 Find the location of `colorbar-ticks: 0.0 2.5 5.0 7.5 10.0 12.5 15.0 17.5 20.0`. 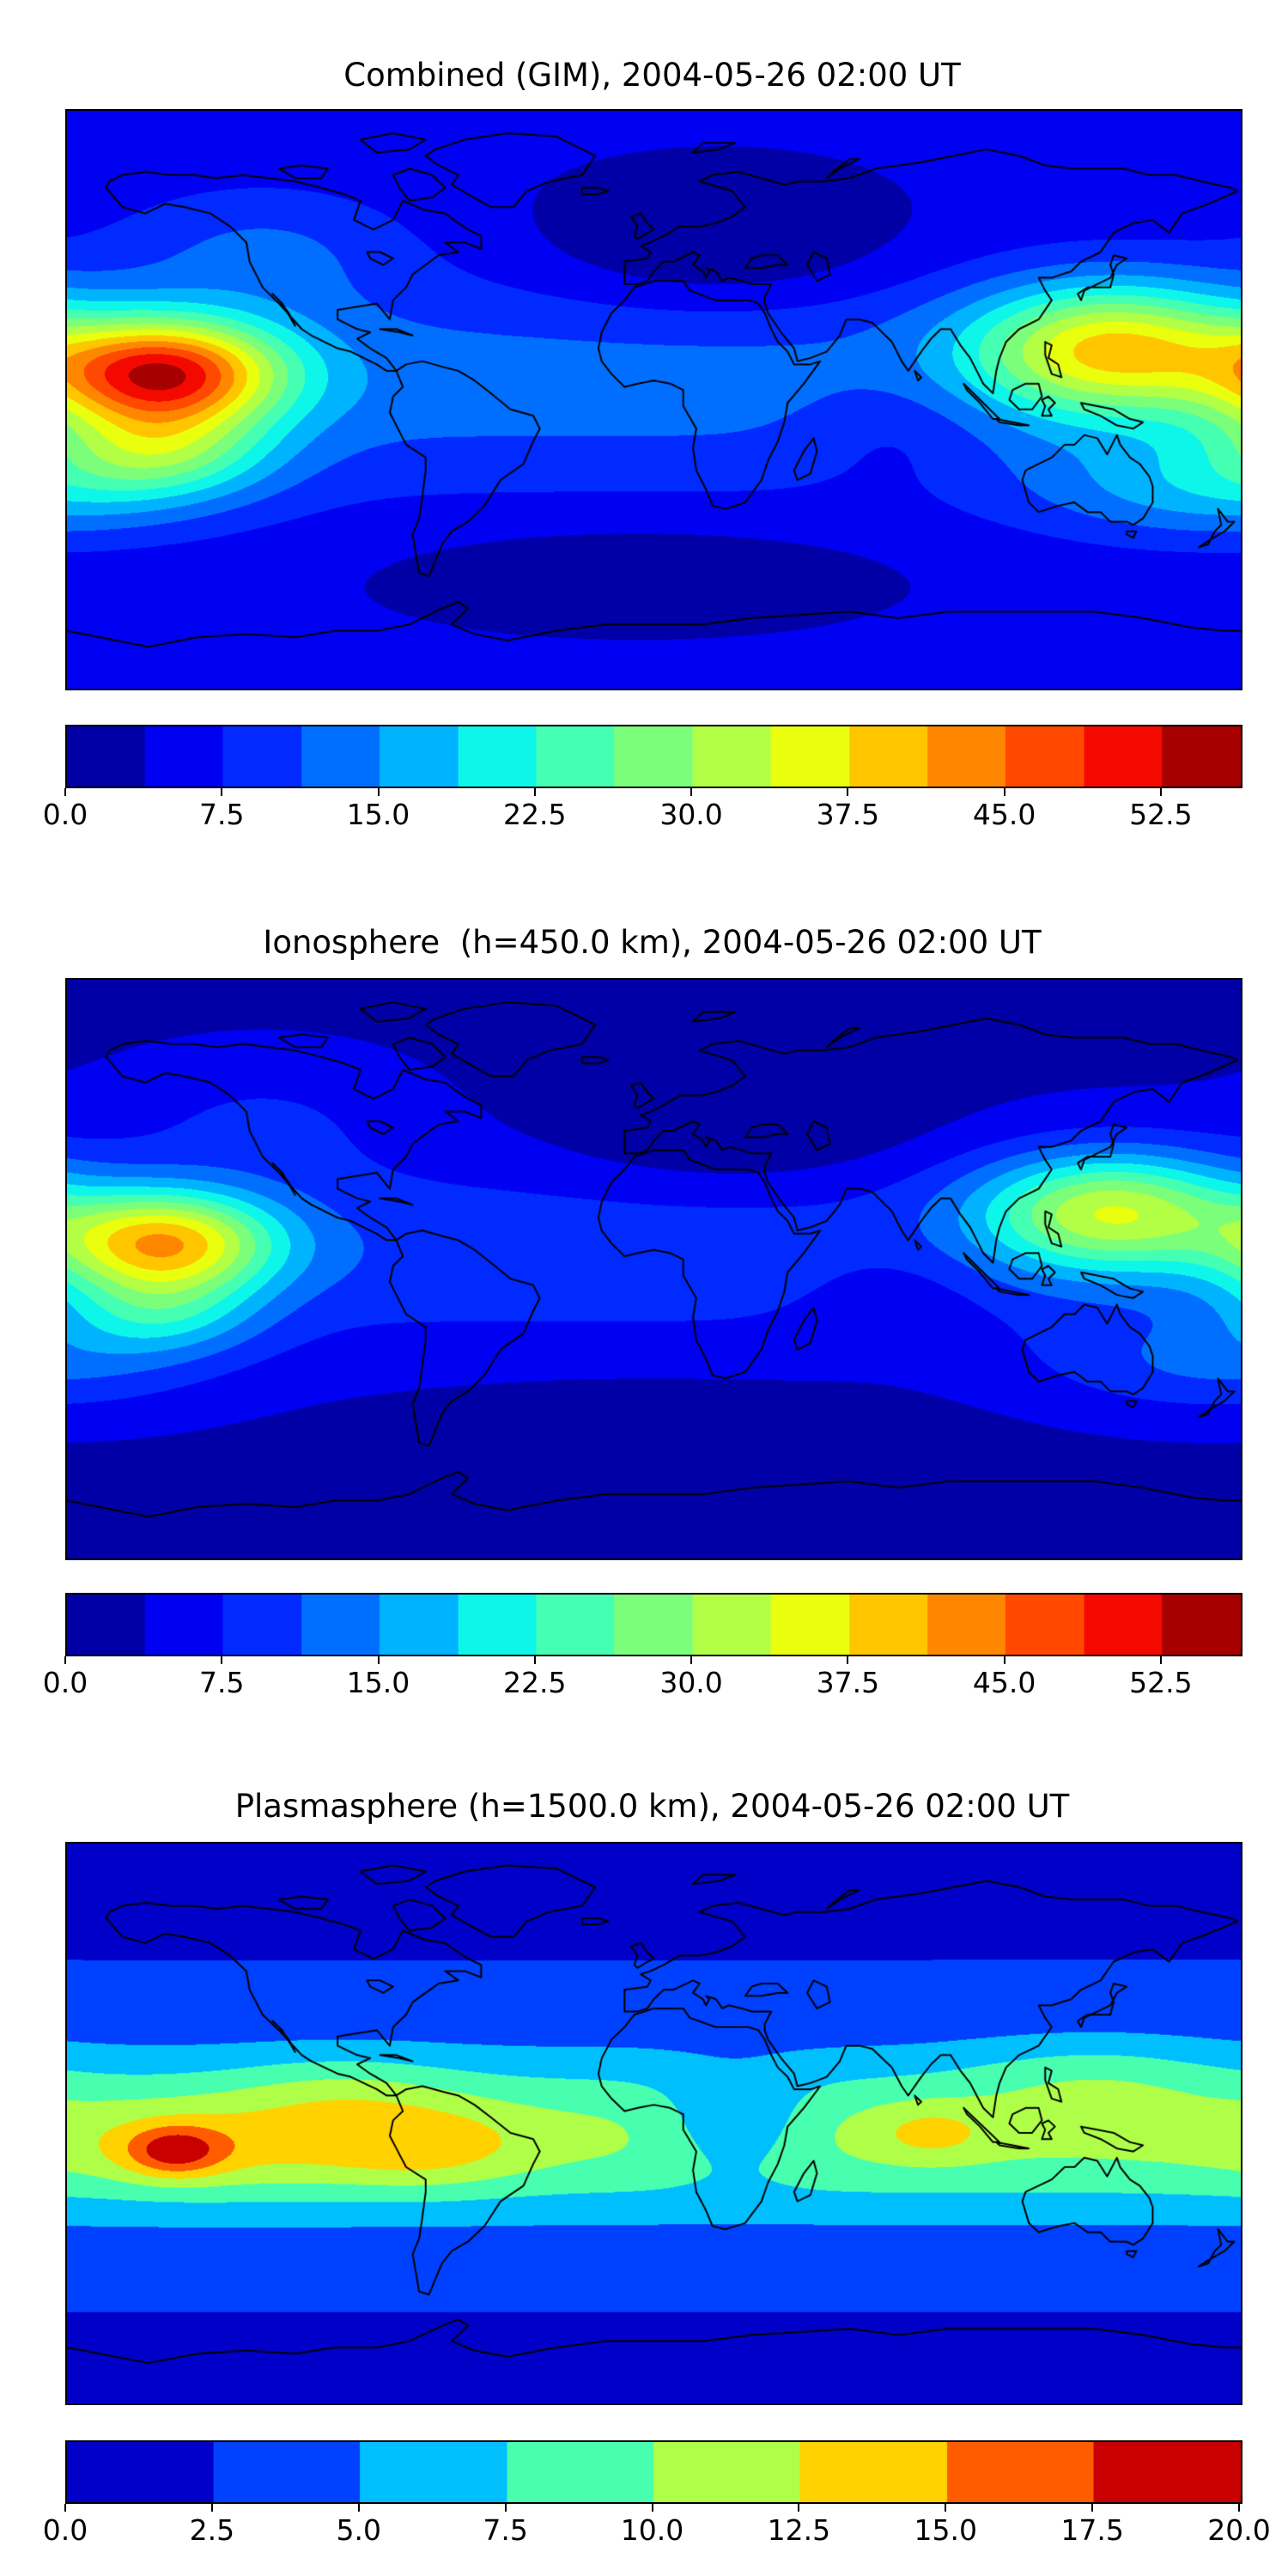

colorbar-ticks: 0.0 2.5 5.0 7.5 10.0 12.5 15.0 17.5 20.0 is located at coordinates (657, 2530).